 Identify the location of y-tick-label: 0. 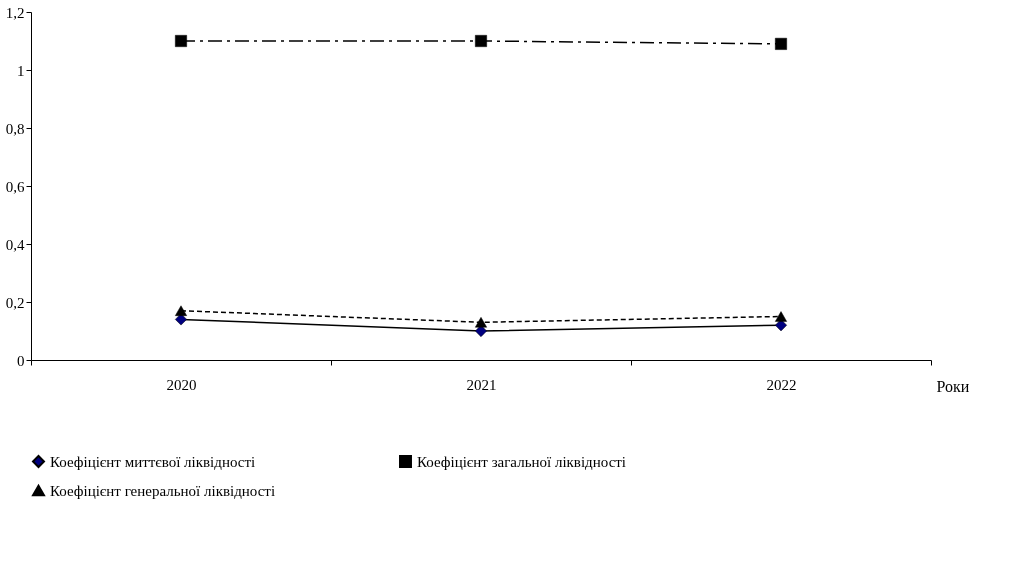
(21, 360).